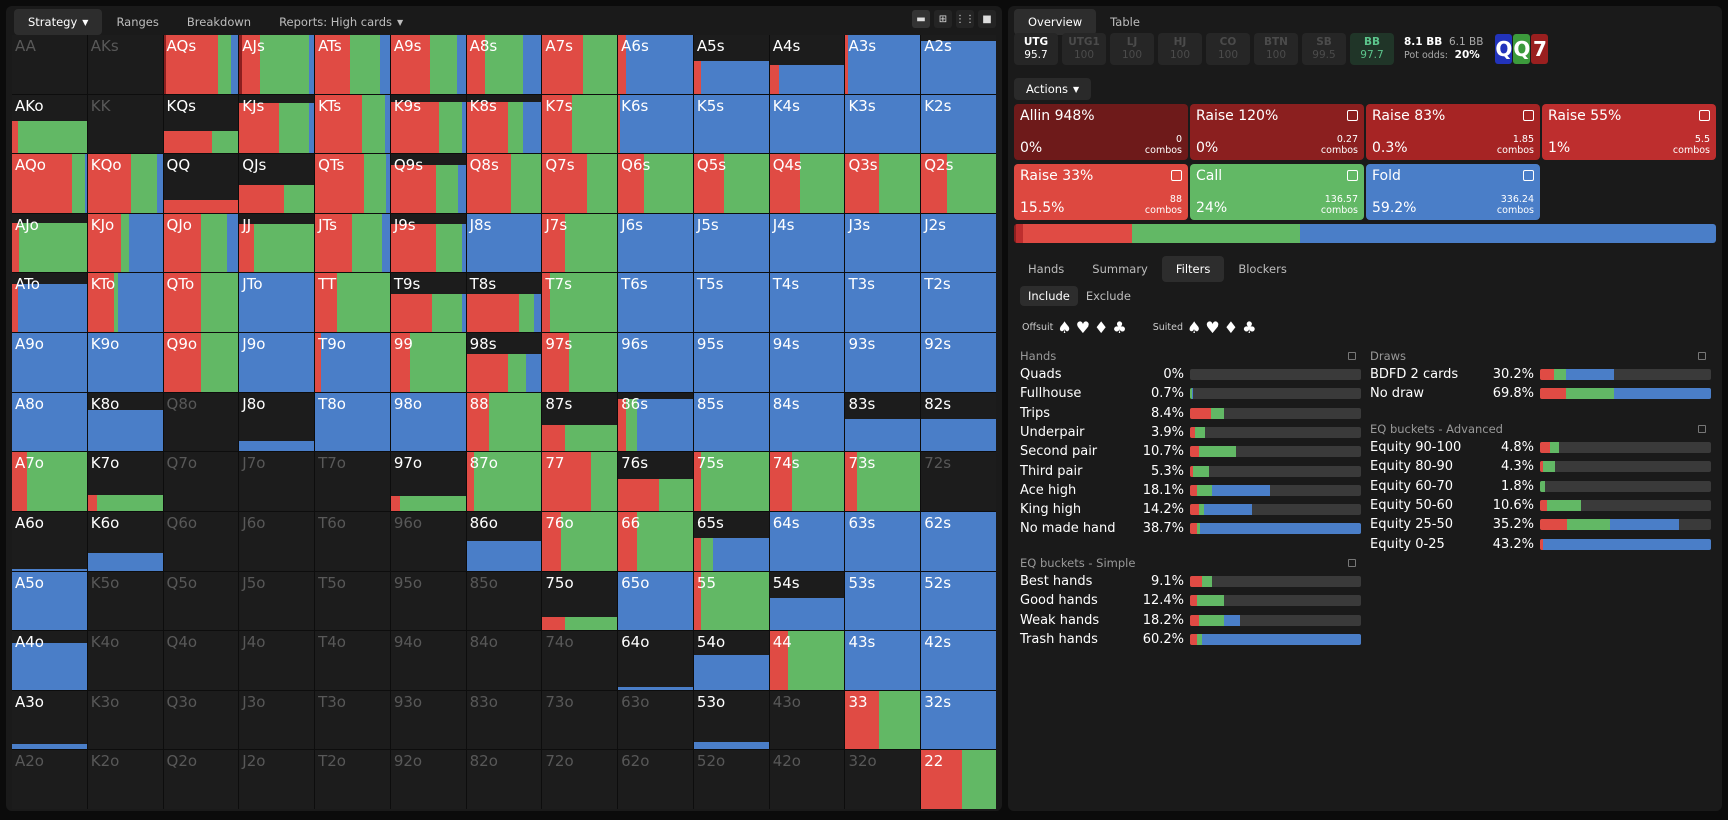  Describe the element at coordinates (428, 660) in the screenshot. I see `hand-cell: 94o` at that location.